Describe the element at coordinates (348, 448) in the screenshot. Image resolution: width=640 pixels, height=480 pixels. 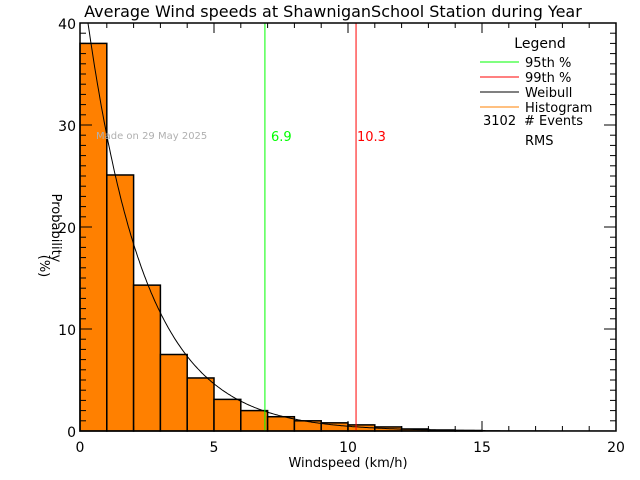
I see `x-tick-label: 10` at that location.